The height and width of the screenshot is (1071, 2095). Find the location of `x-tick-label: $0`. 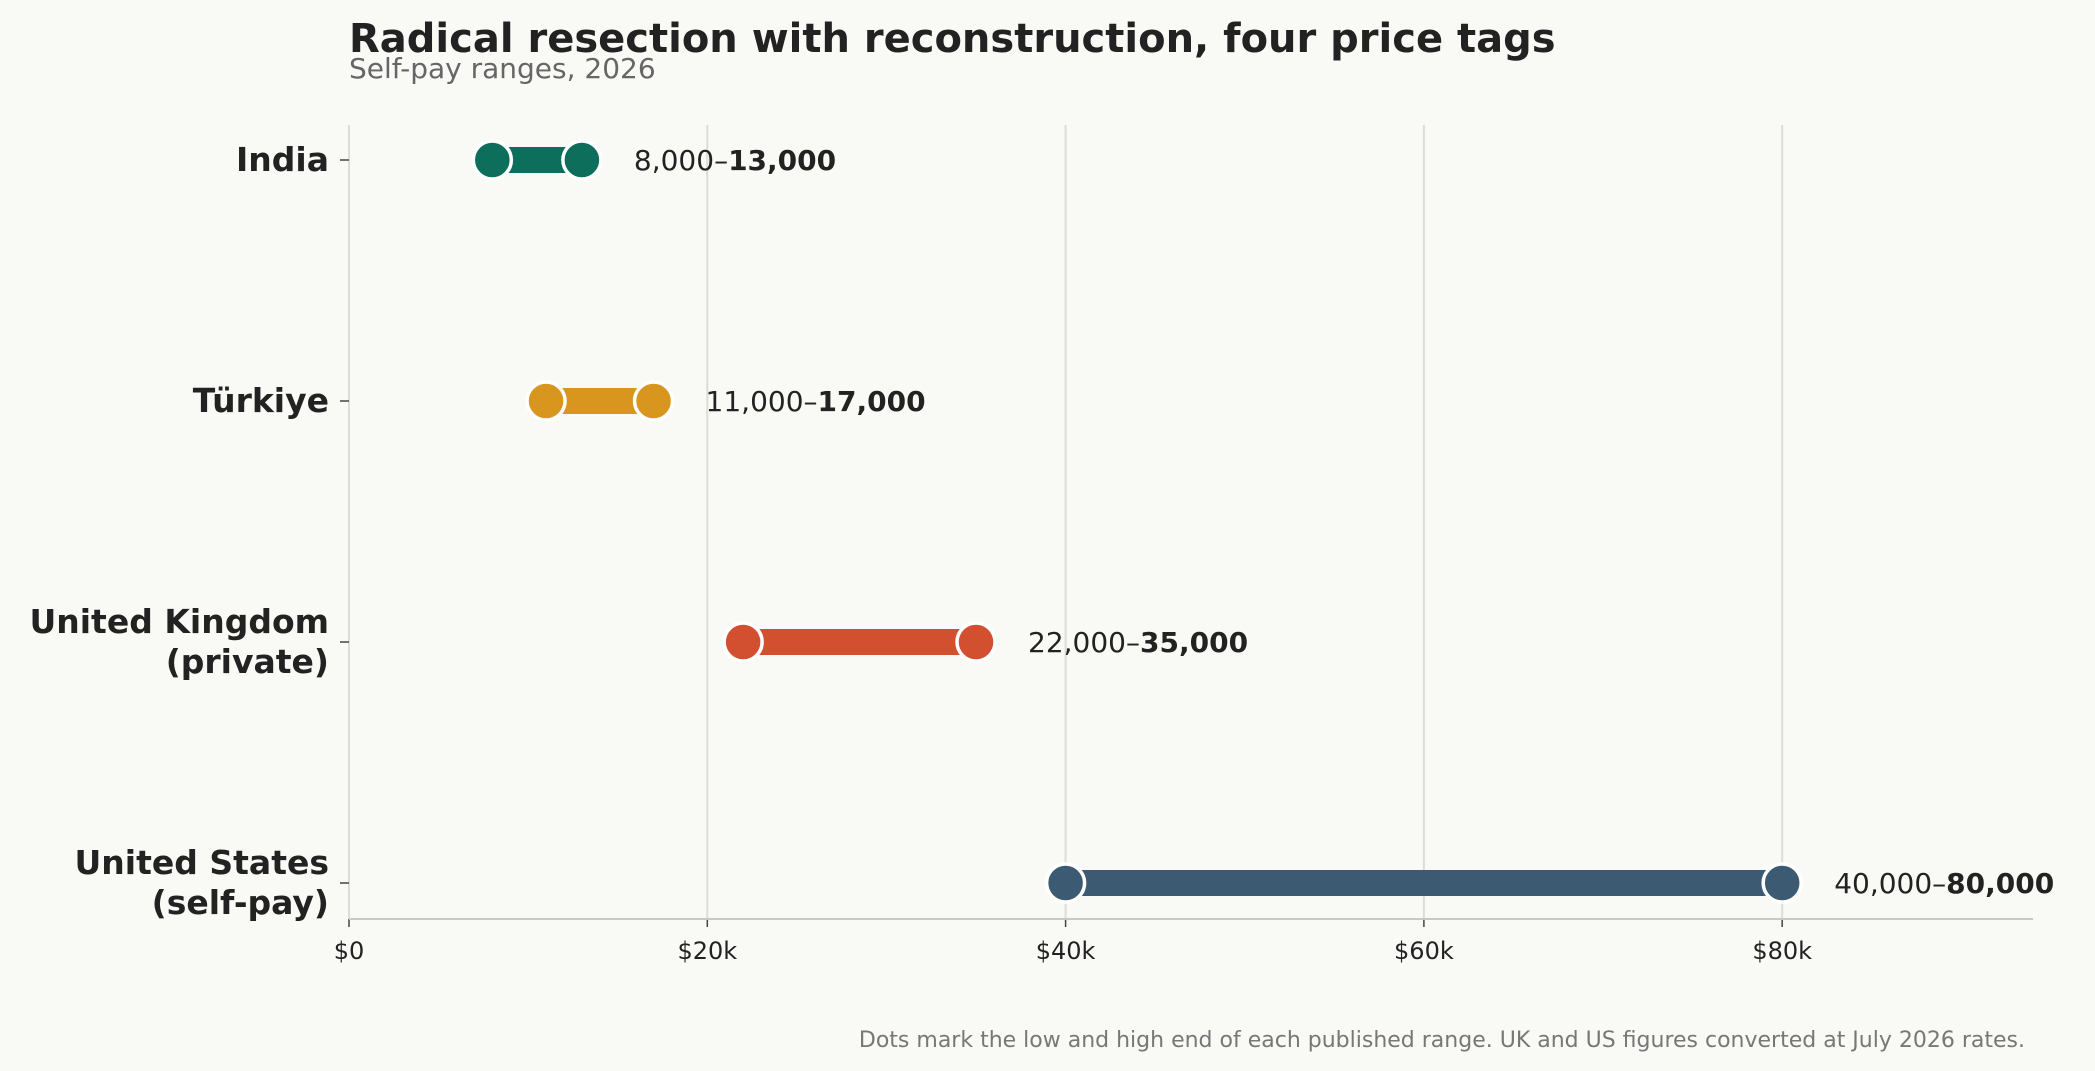

x-tick-label: $0 is located at coordinates (349, 951).